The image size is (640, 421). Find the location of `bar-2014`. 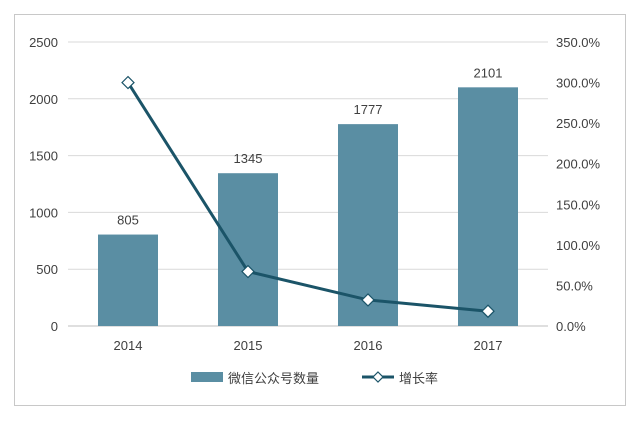

bar-2014 is located at coordinates (128, 280).